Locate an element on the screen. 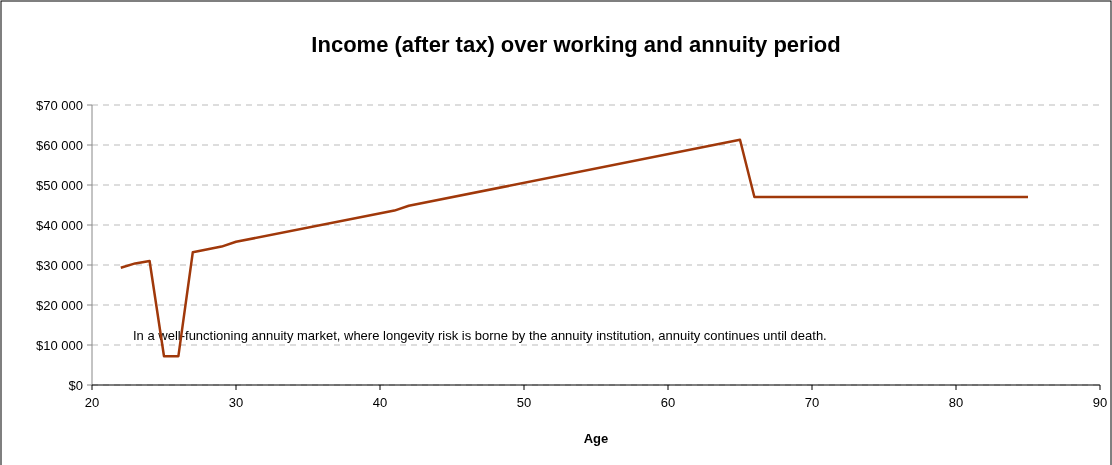 The width and height of the screenshot is (1112, 465). x-tick-label: 80 is located at coordinates (956, 402).